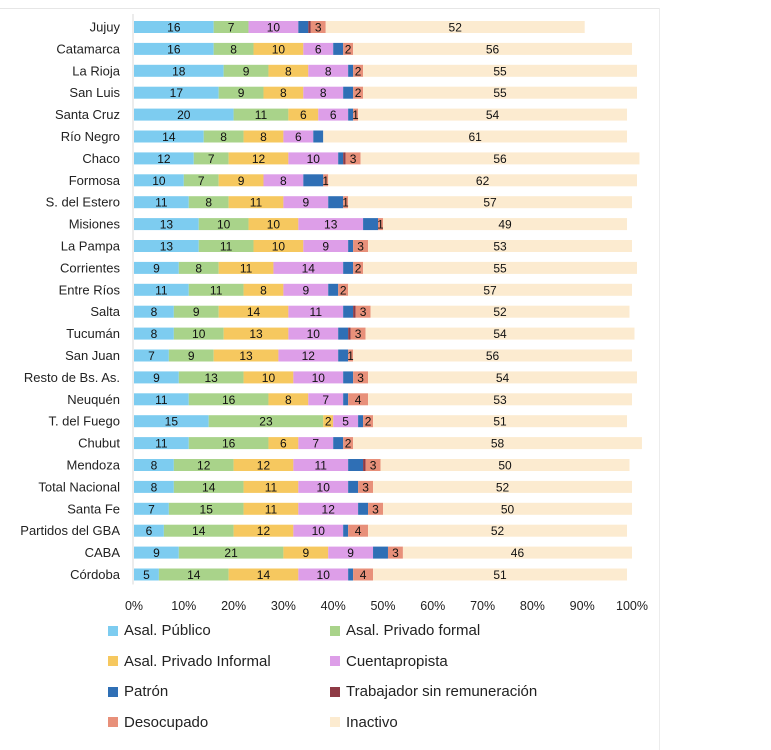  I want to click on data-label-asal-publico: 8, so click(154, 466).